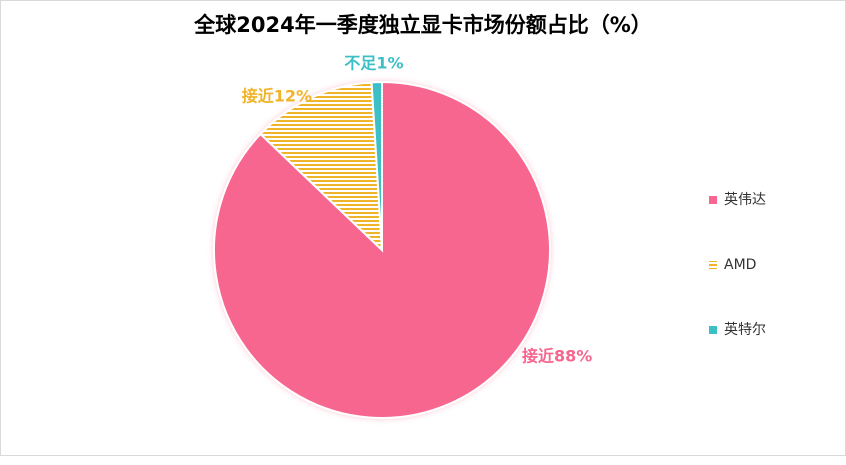  I want to click on legend-label: AMD, so click(740, 265).